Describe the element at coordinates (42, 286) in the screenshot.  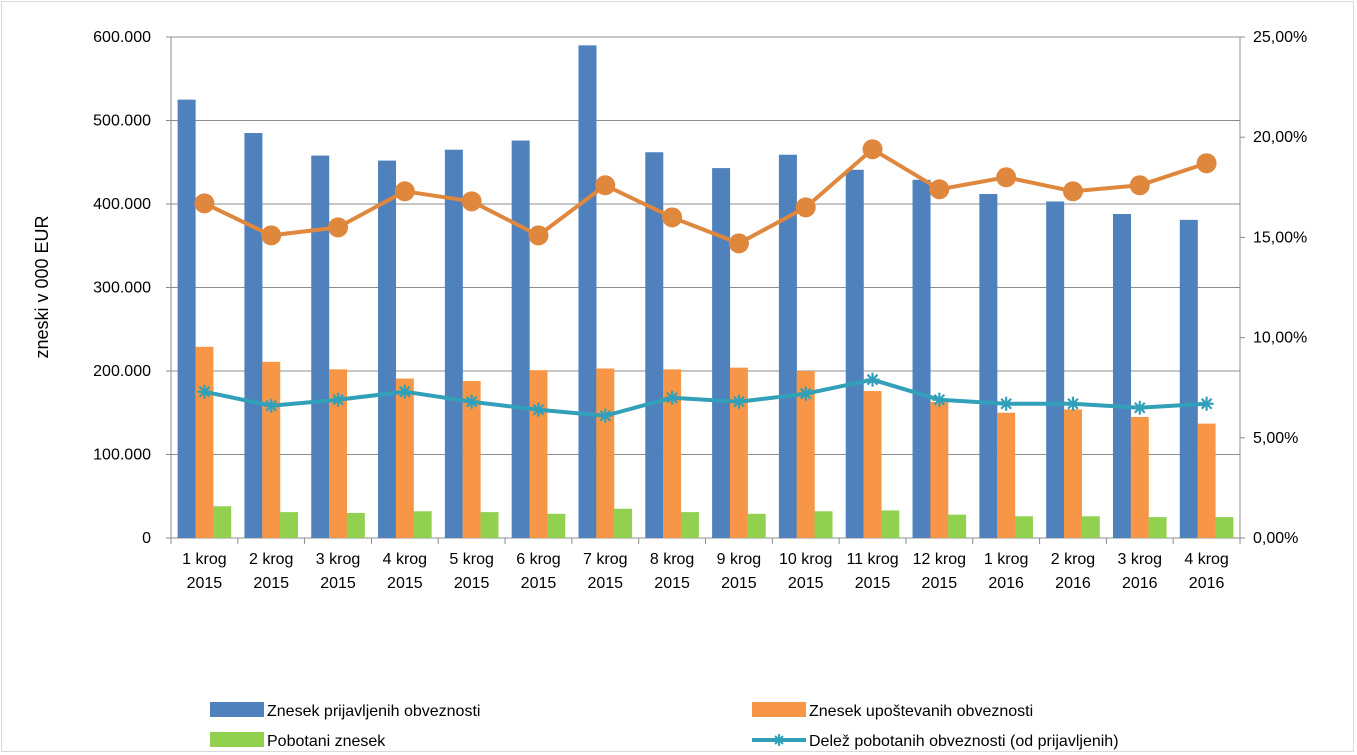
I see `y-axis-title: zneski v 000 EUR` at that location.